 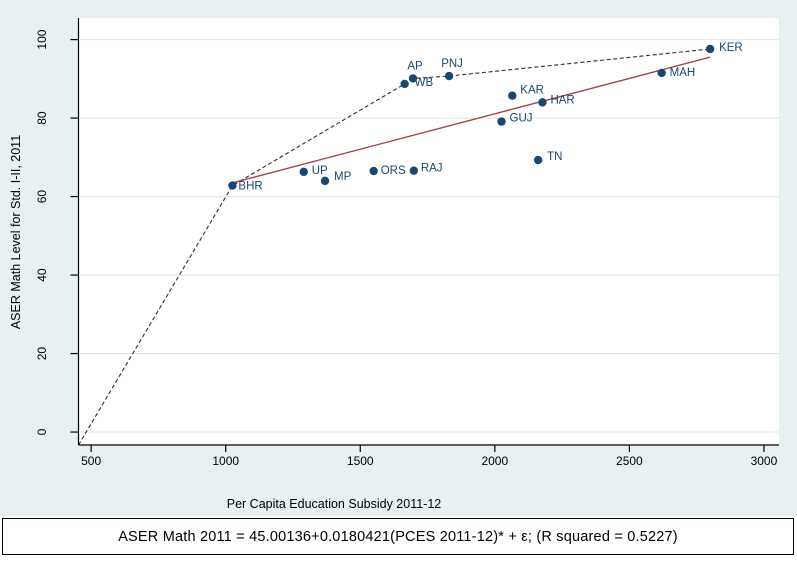 I want to click on y-tick-label: 80, so click(x=42, y=118).